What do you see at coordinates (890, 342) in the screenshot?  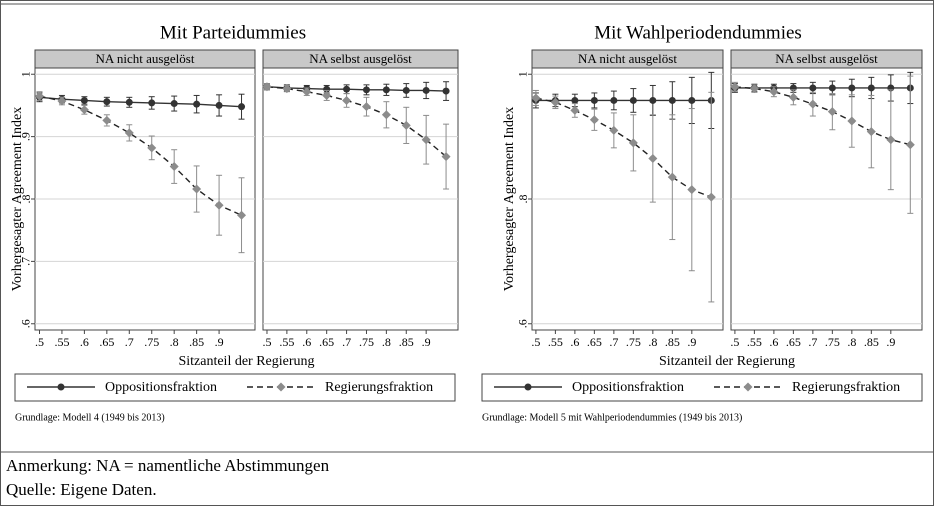 I see `x-tick-label: .9` at bounding box center [890, 342].